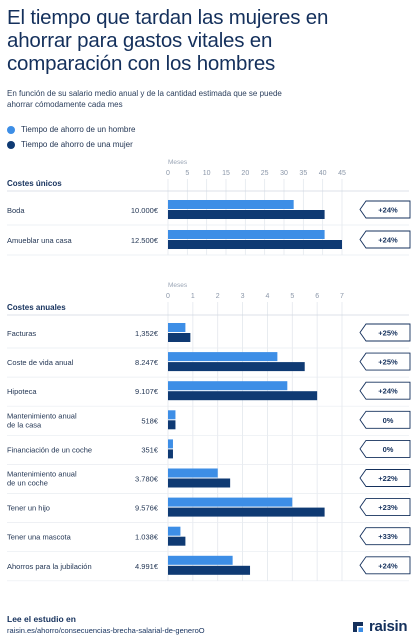  I want to click on row-amount: 12.500€, so click(145, 240).